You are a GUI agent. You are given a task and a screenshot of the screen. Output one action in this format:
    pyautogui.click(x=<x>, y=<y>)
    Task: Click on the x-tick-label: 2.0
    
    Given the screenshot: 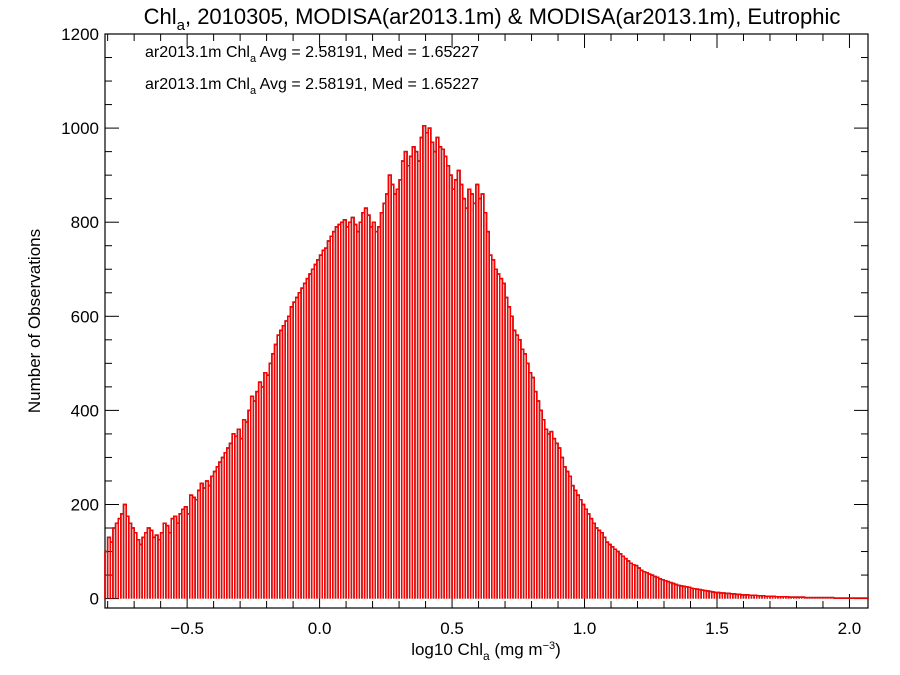 What is the action you would take?
    pyautogui.click(x=850, y=628)
    